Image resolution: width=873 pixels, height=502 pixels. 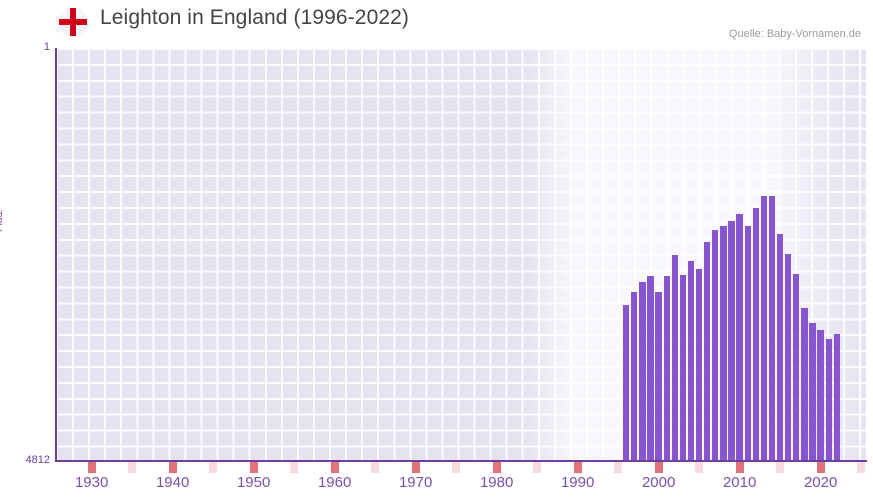 I want to click on x-tick-mark-minor-2025, so click(x=861, y=467).